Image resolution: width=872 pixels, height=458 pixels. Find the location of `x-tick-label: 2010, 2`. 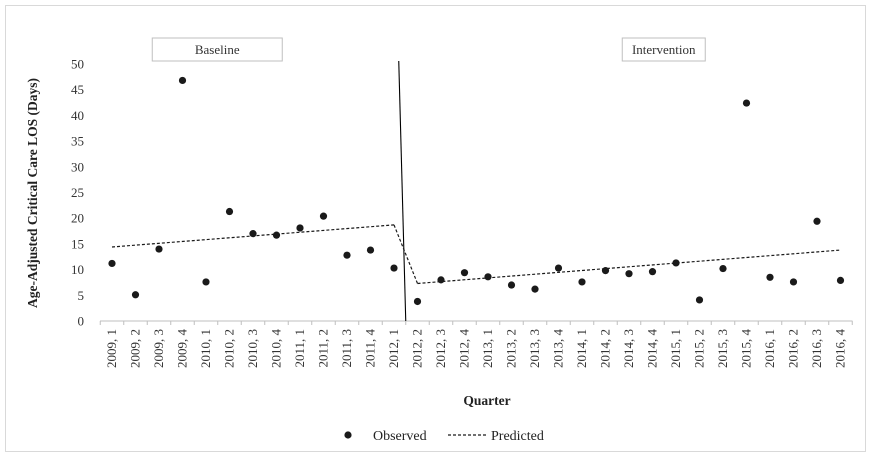

x-tick-label: 2010, 2 is located at coordinates (229, 348).